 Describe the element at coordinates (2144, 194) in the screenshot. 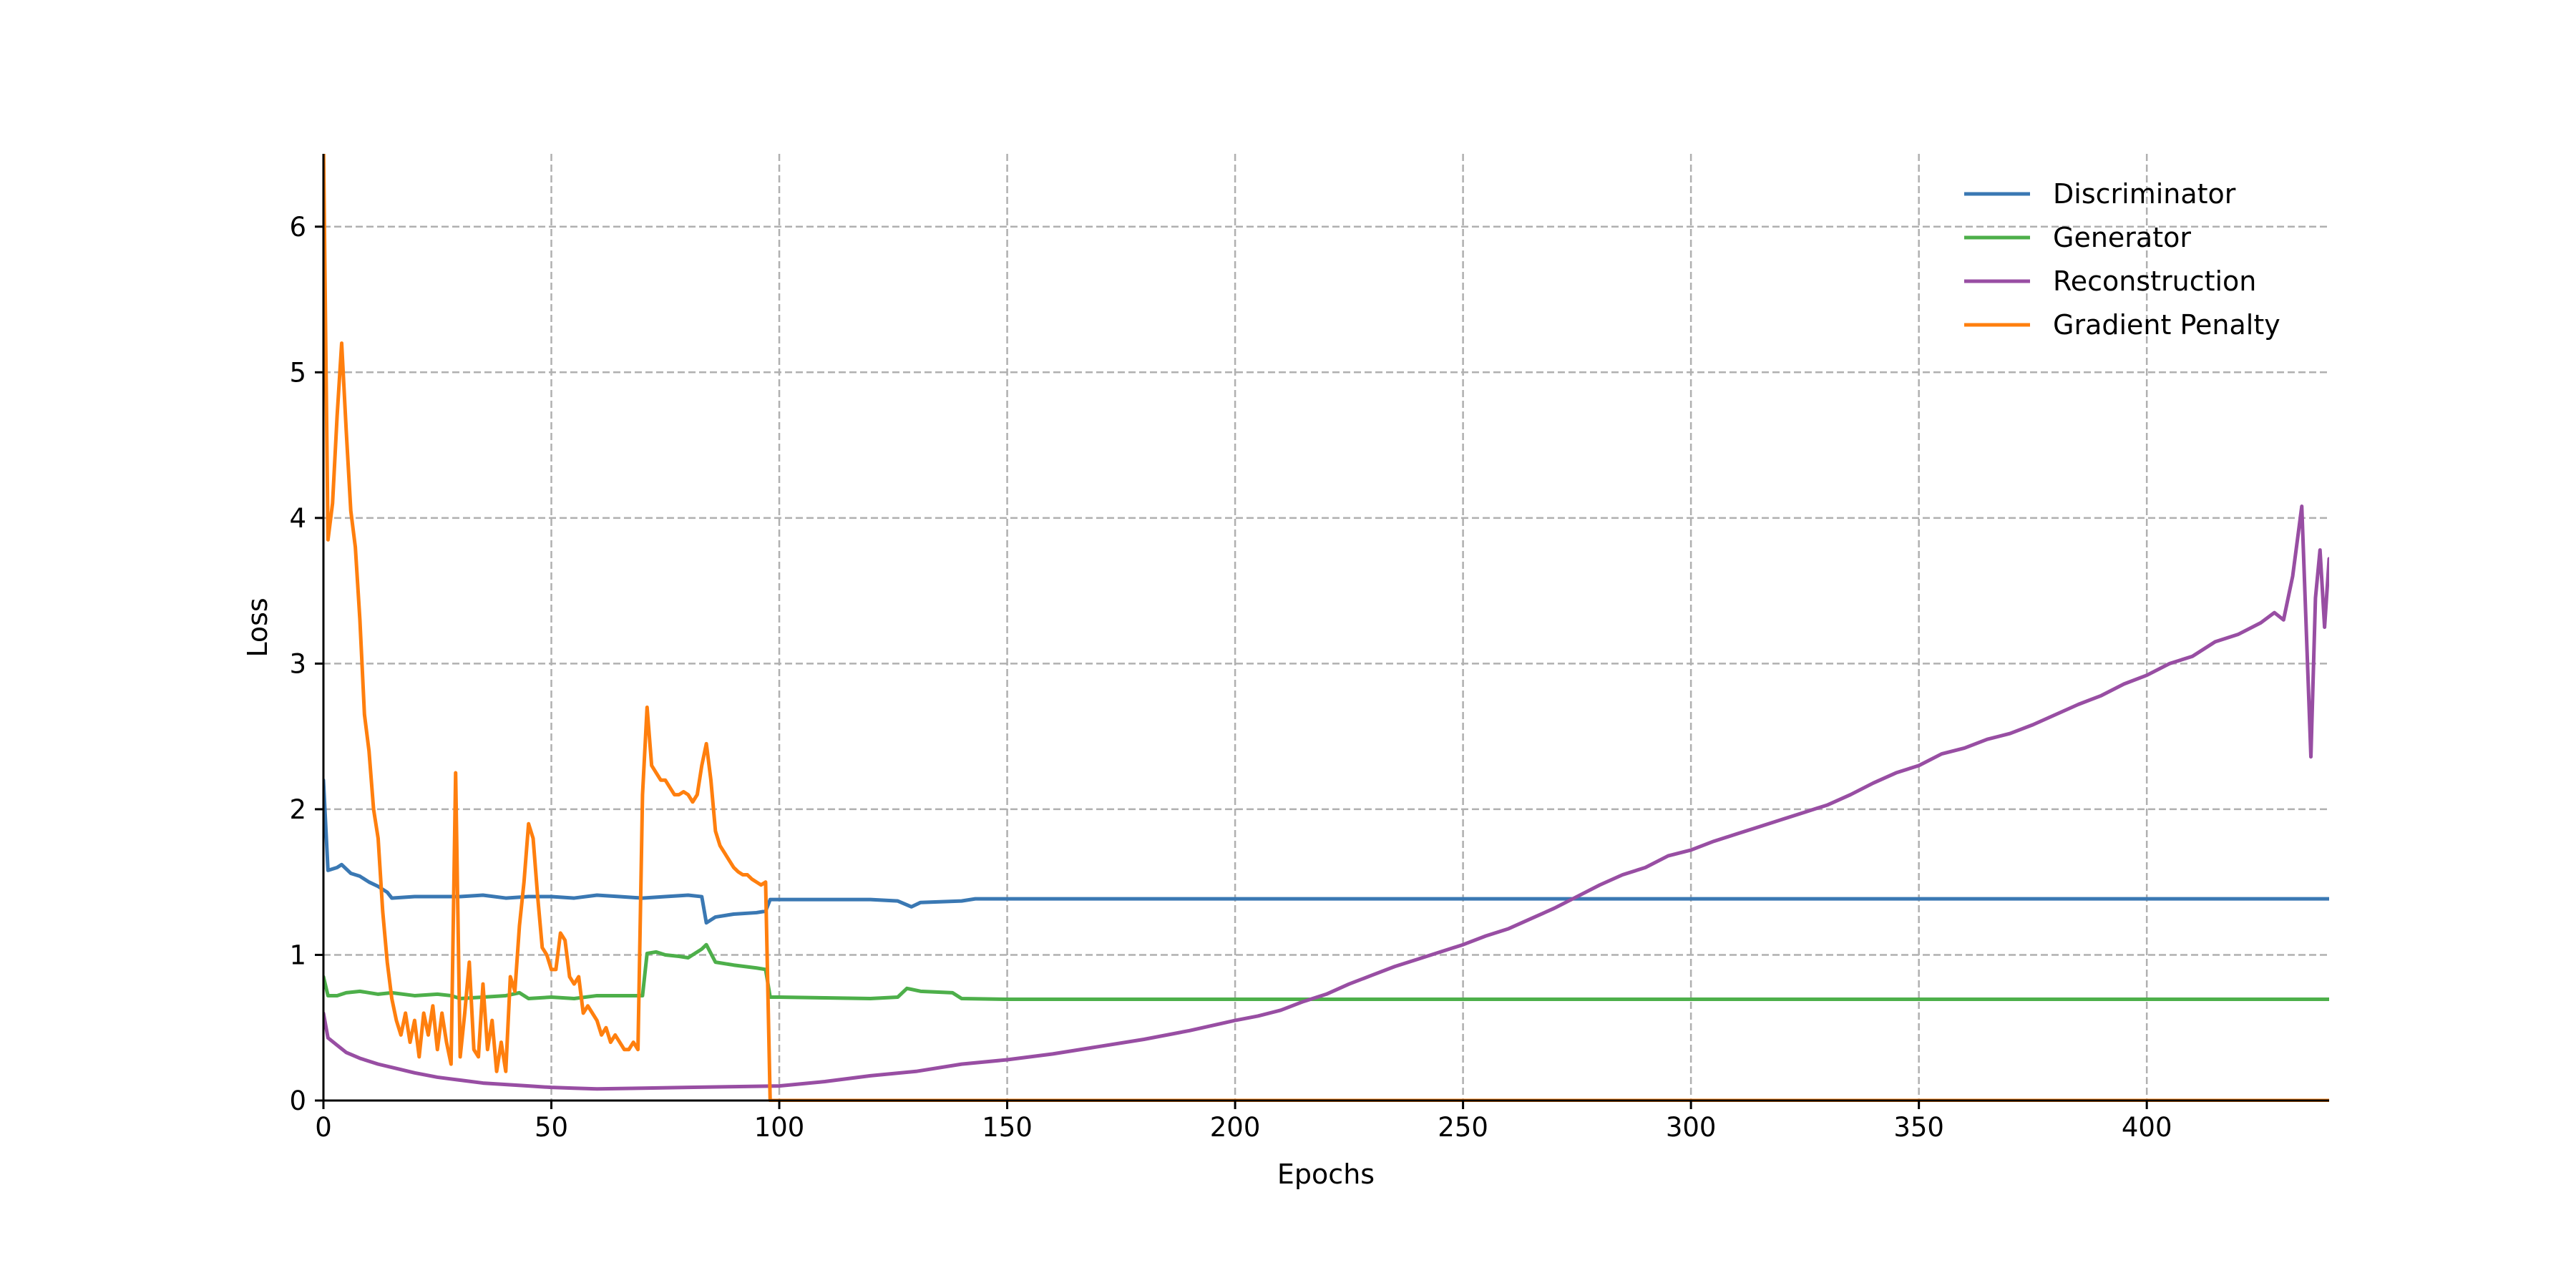

I see `legend-label-discriminator: Discriminator` at that location.